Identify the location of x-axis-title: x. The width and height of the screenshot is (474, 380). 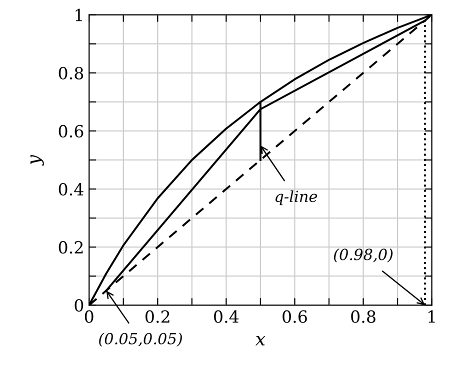
(260, 341).